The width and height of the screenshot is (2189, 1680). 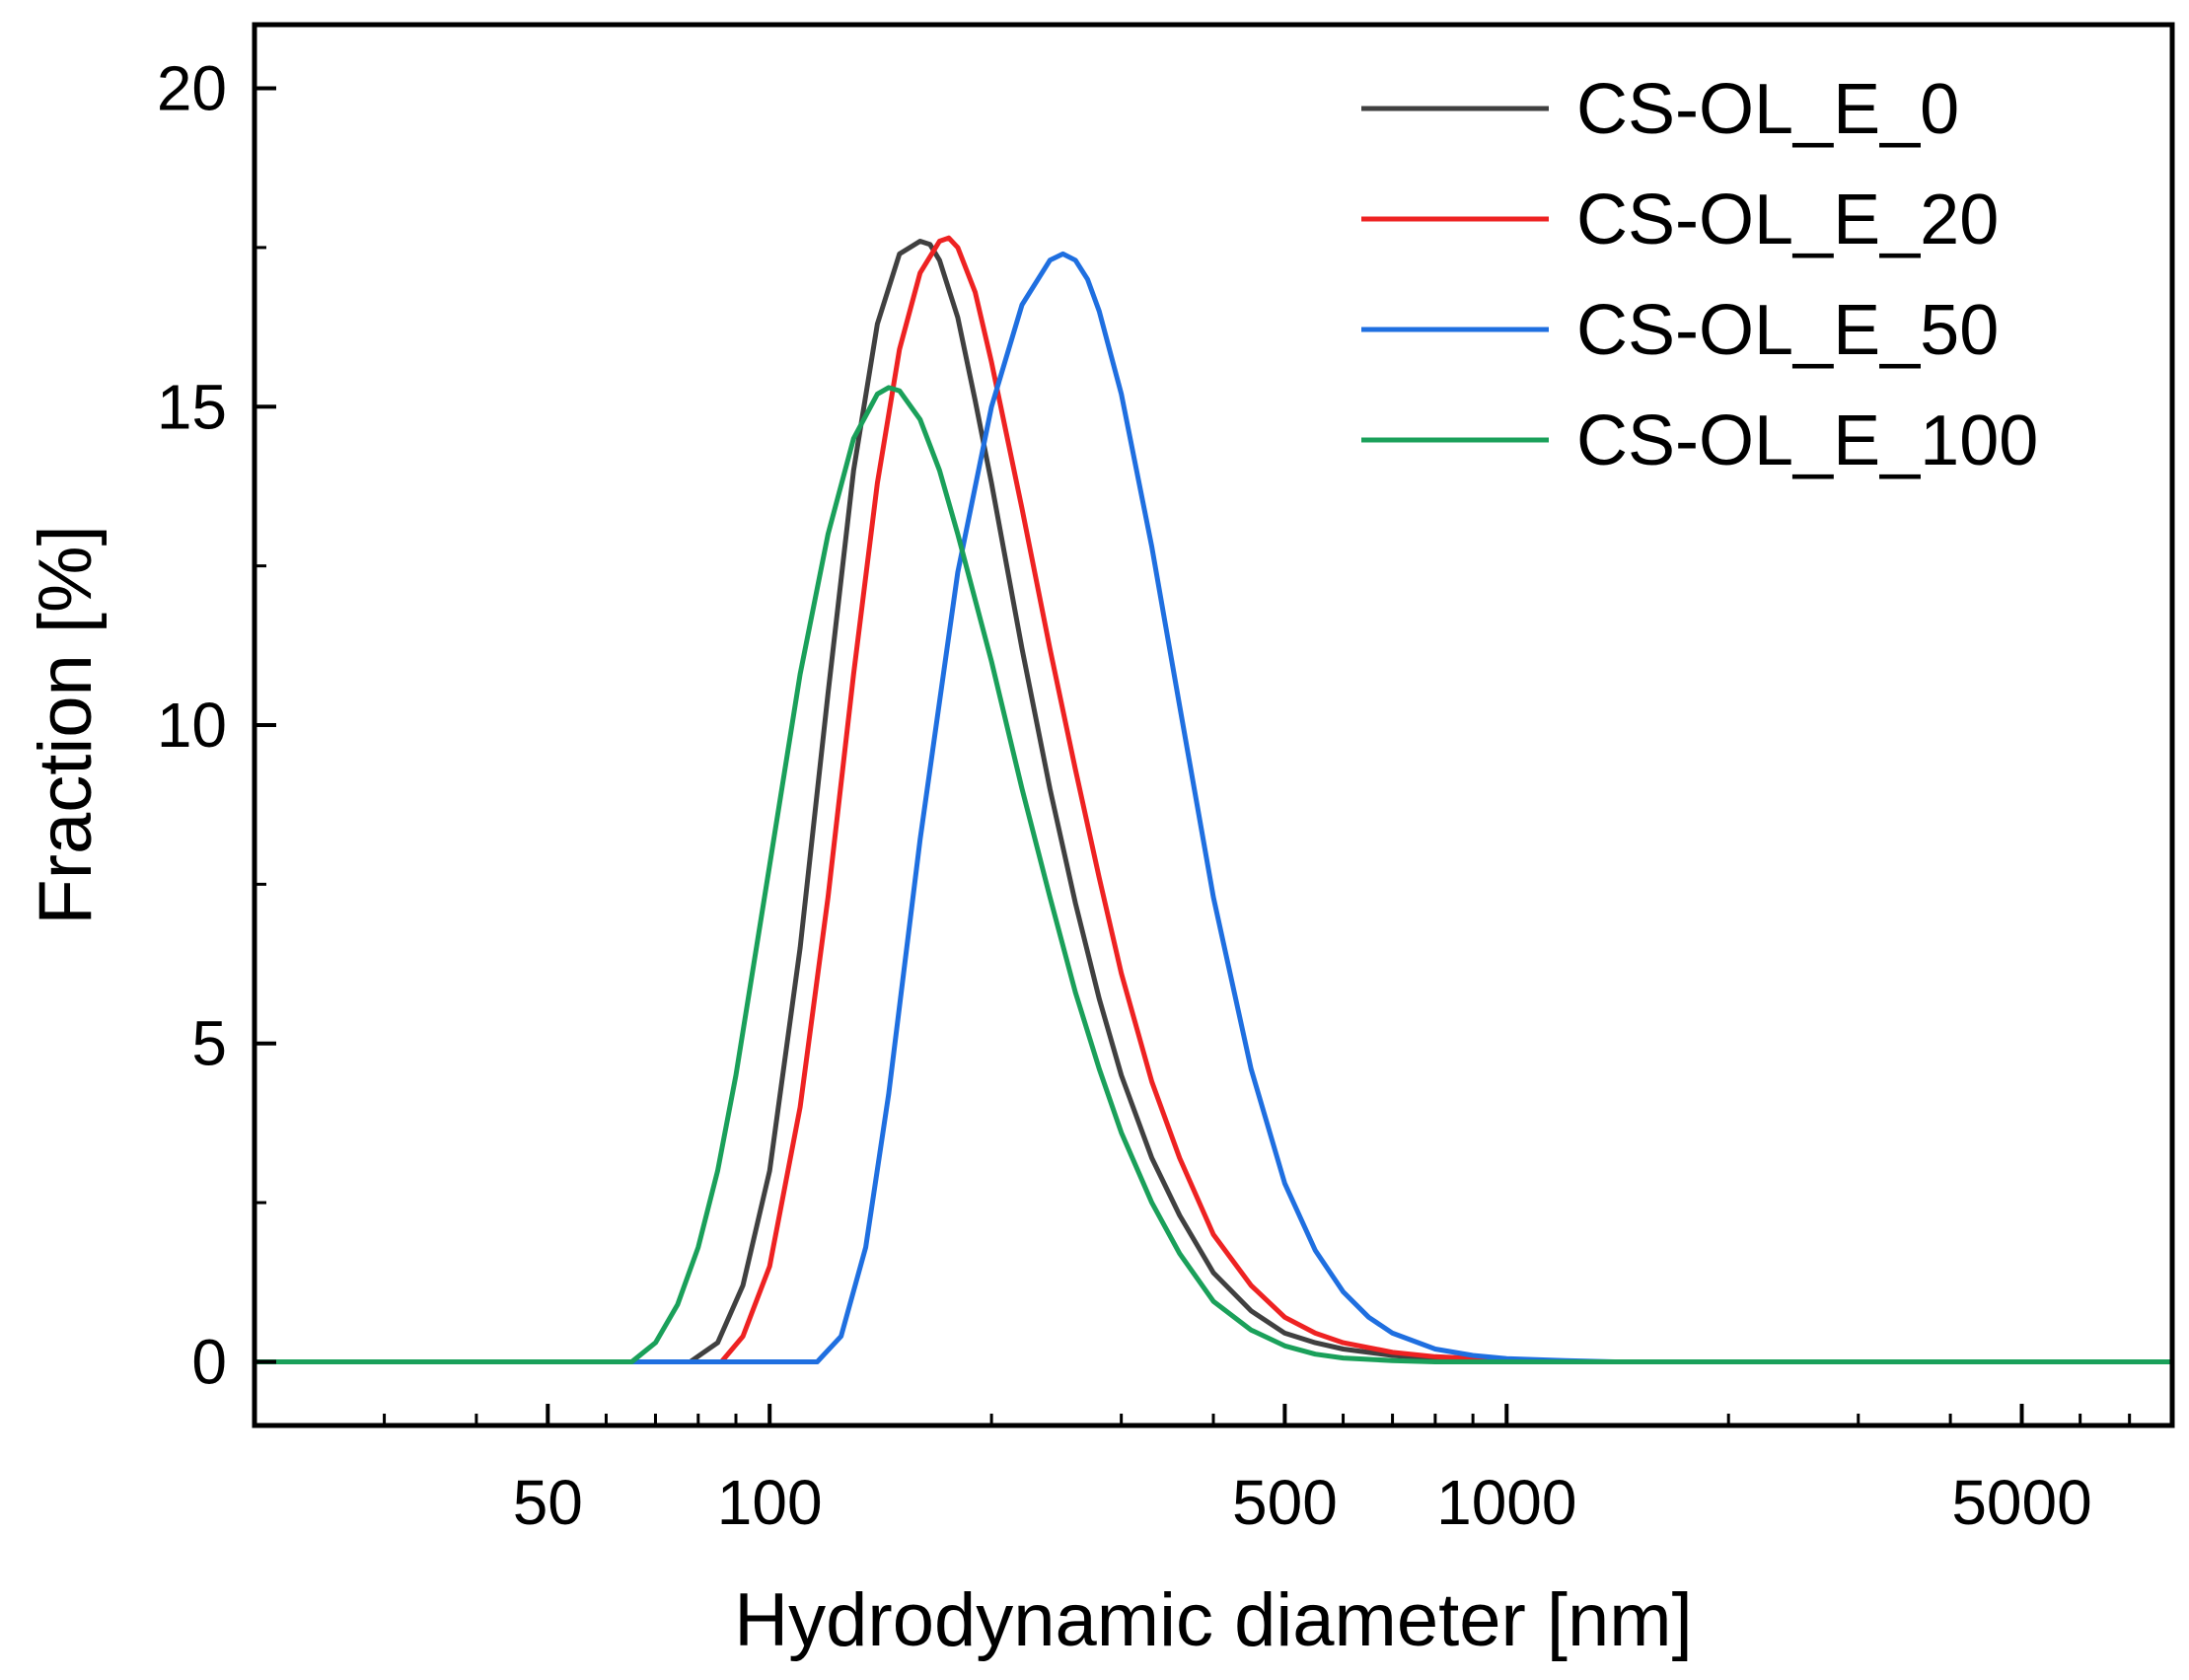 I want to click on x-axis-title: Hydrodynamic diameter [nm], so click(x=1213, y=1620).